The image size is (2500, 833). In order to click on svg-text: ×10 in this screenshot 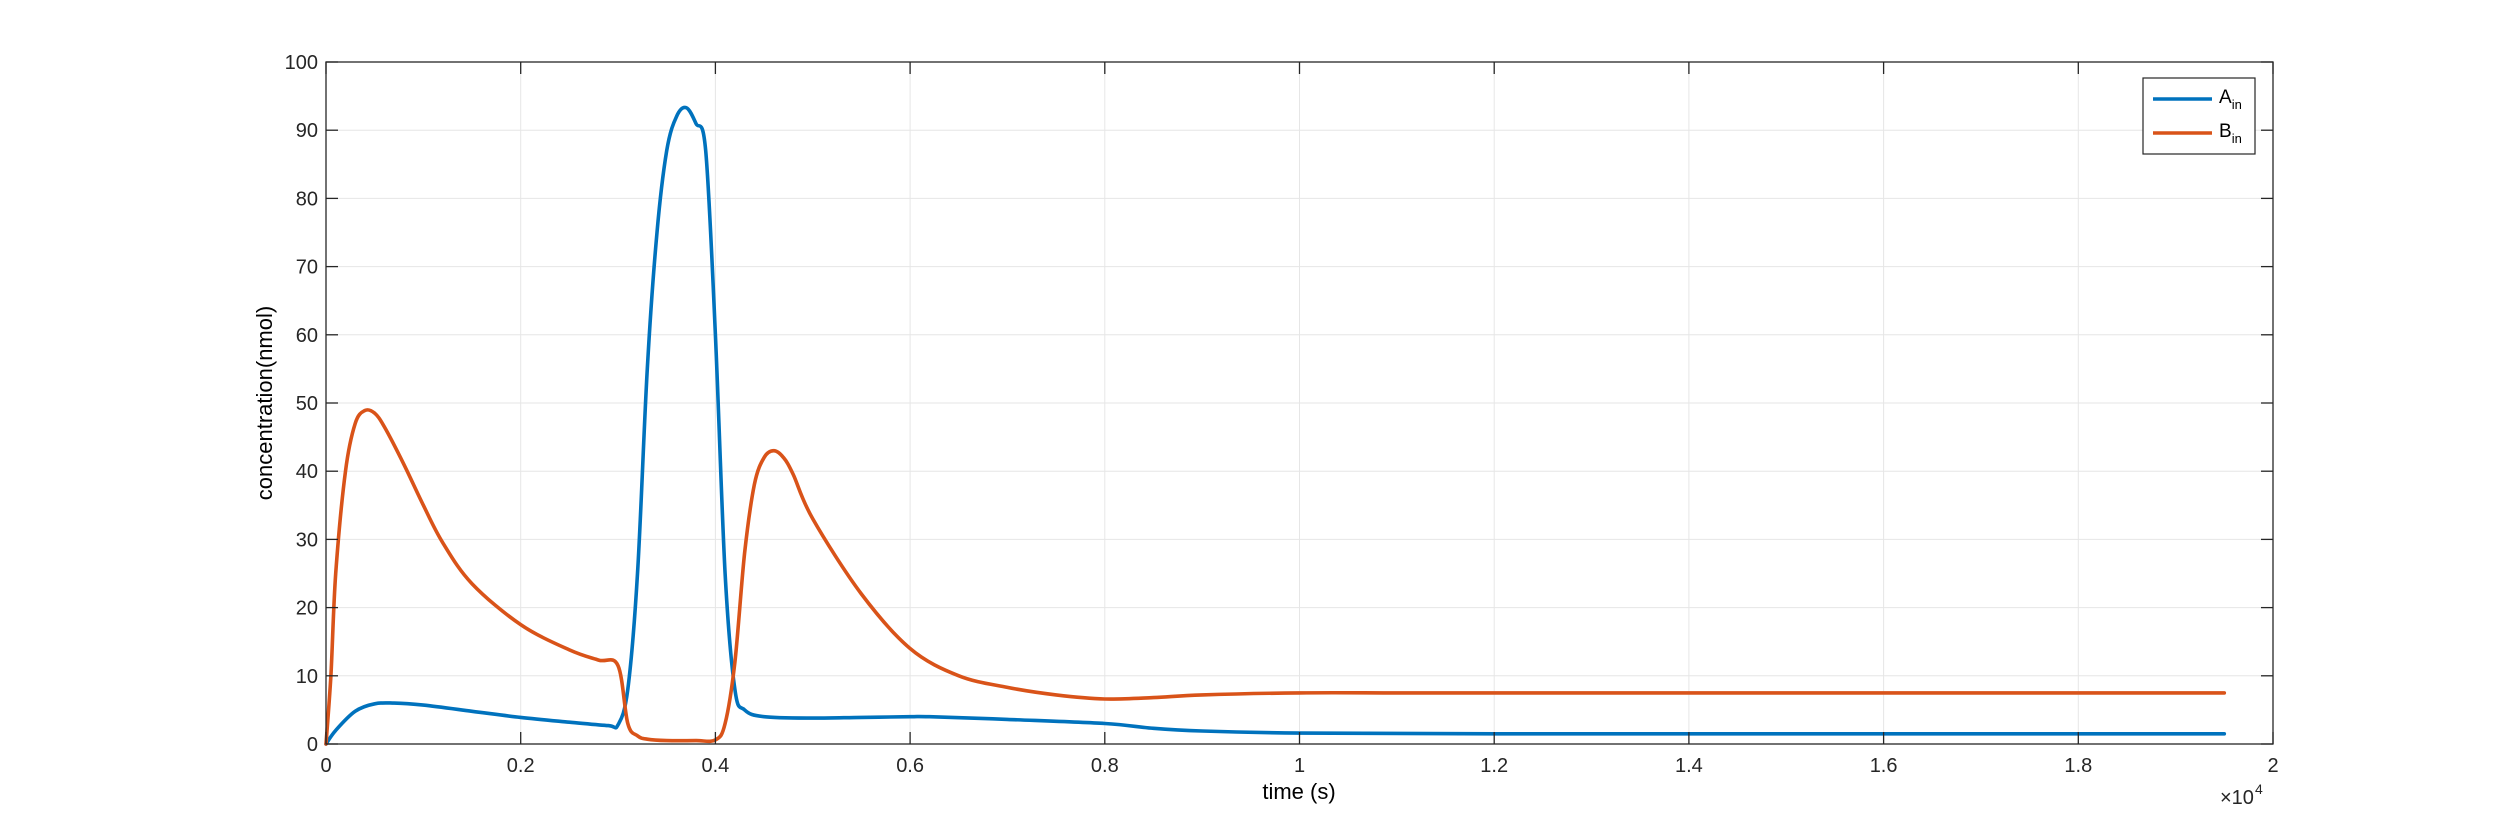, I will do `click(2237, 798)`.